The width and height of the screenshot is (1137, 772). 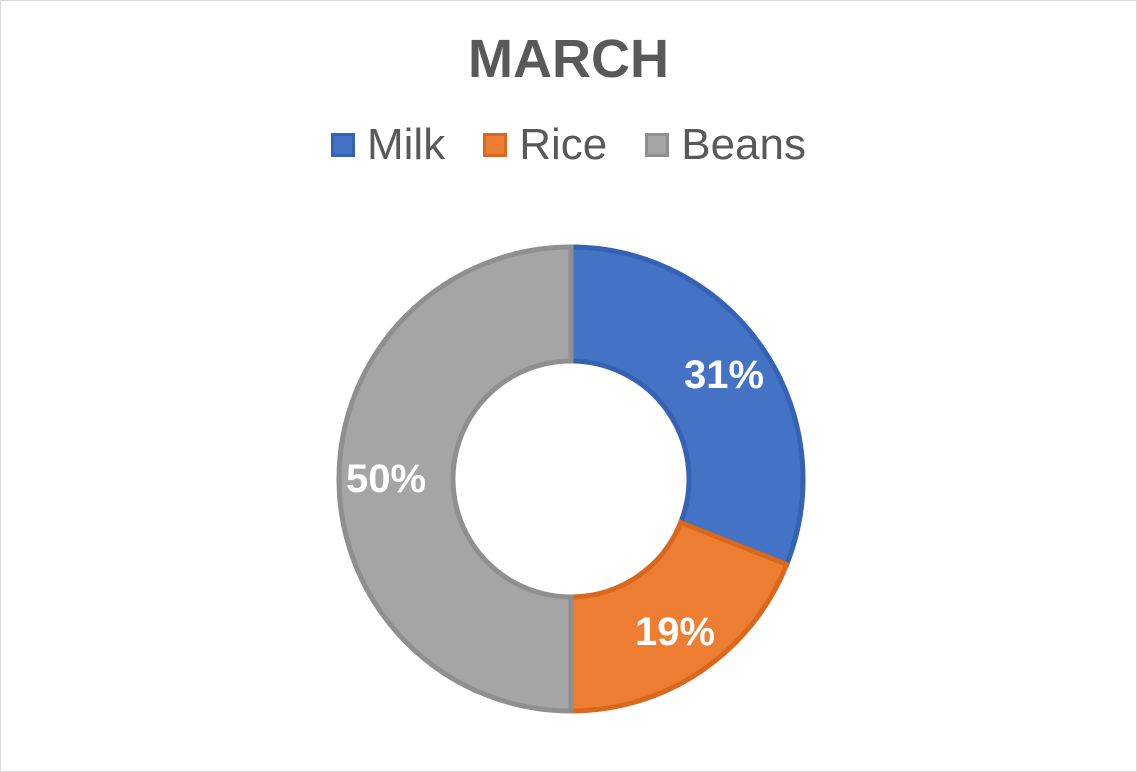 I want to click on donut-slice-beans, so click(x=455, y=479).